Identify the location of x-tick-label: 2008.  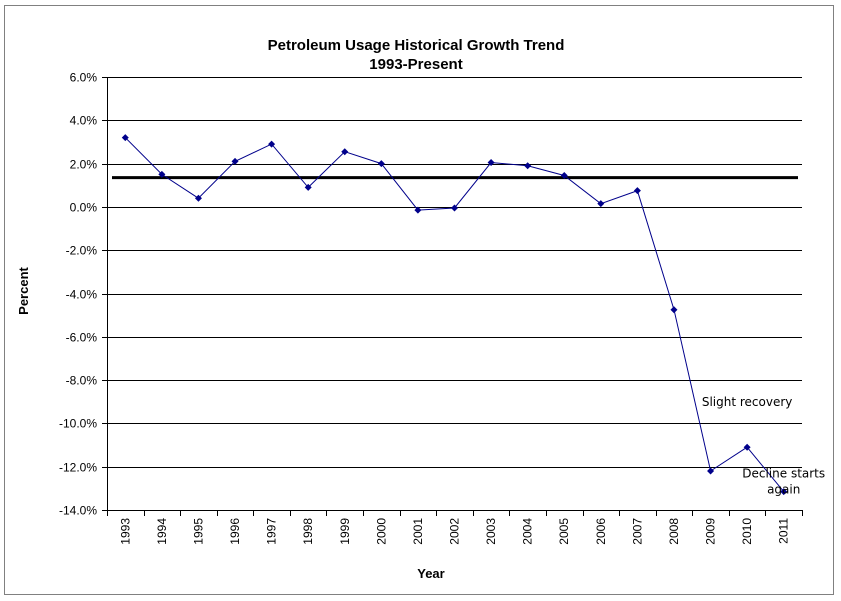
(674, 531).